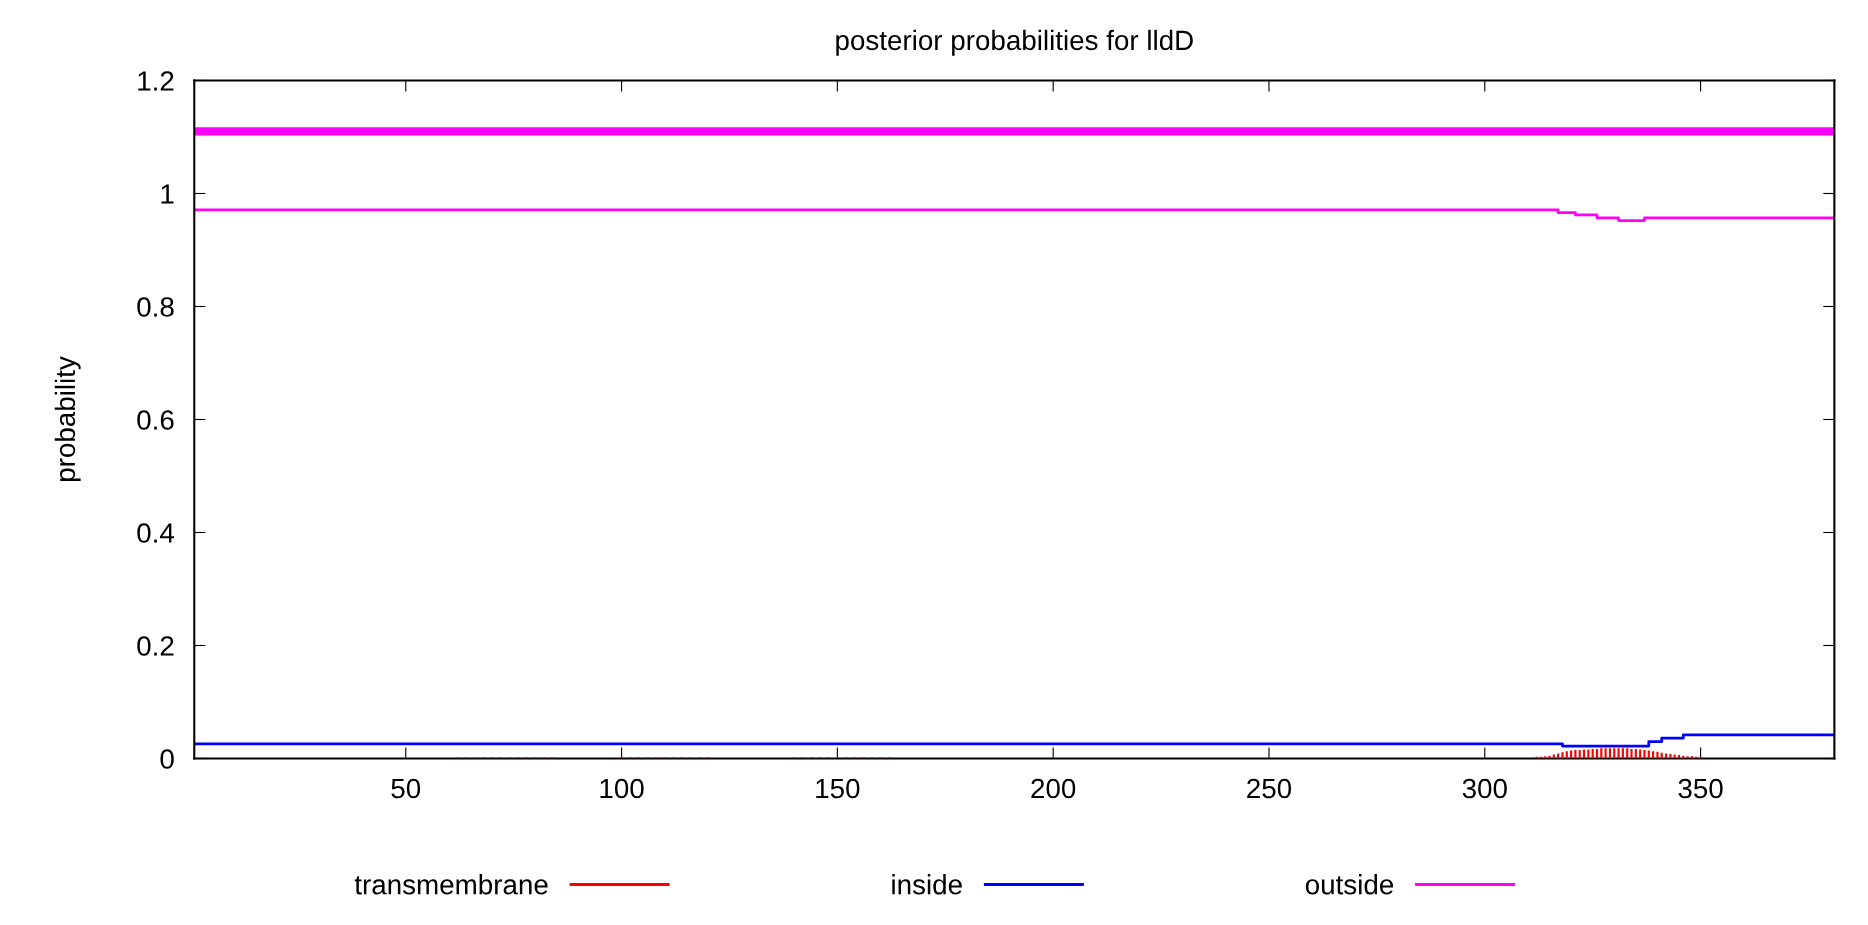 Image resolution: width=1868 pixels, height=925 pixels. What do you see at coordinates (155, 646) in the screenshot?
I see `y-tick-label: 0.2` at bounding box center [155, 646].